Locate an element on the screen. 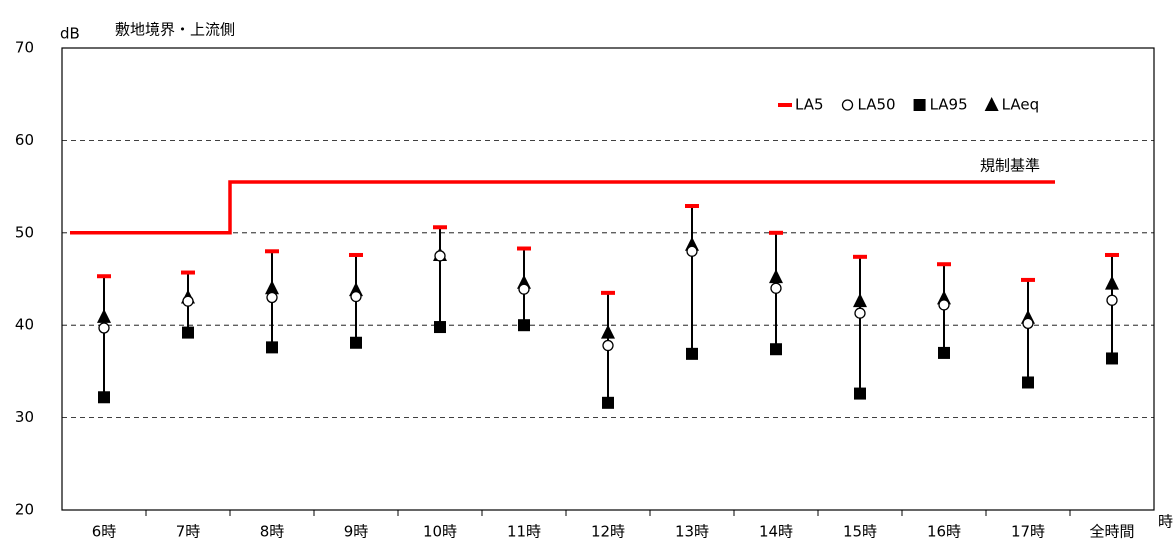  x-tick-label: 14時 is located at coordinates (776, 532).